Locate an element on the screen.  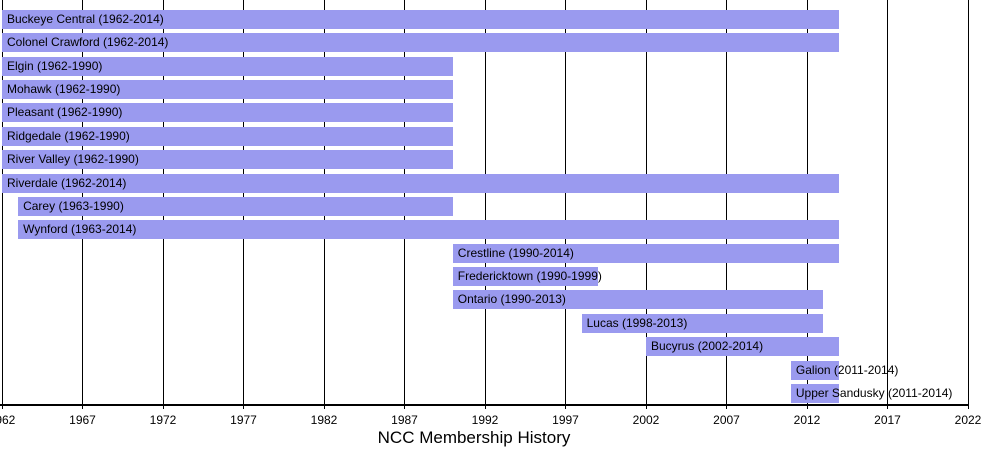
gantt-bar: Fredericktown (1990-1999) is located at coordinates (527, 276).